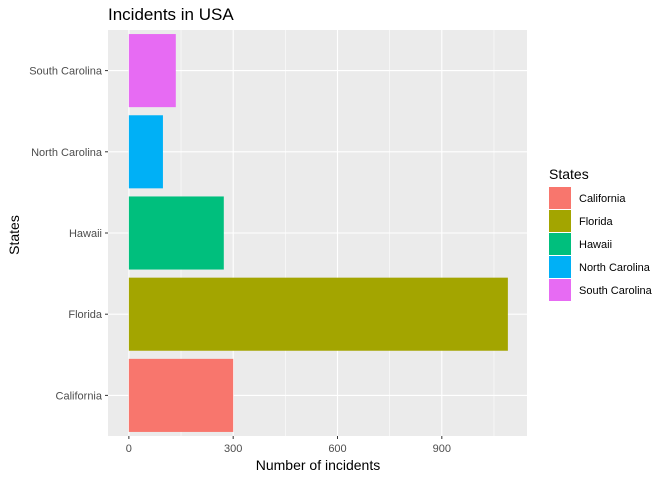 The image size is (672, 480). Describe the element at coordinates (152, 71) in the screenshot. I see `bar-south-carolina` at that location.